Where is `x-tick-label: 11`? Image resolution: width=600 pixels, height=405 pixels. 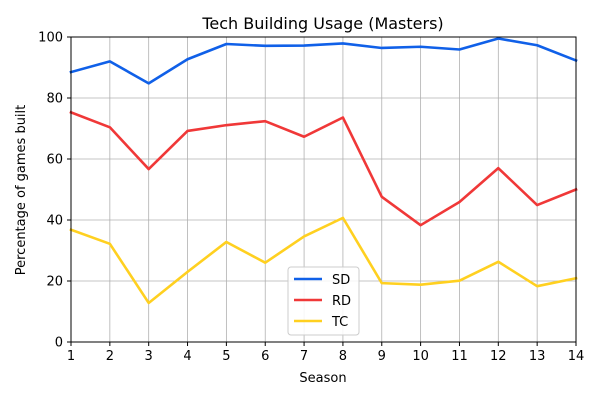 x-tick-label: 11 is located at coordinates (459, 356).